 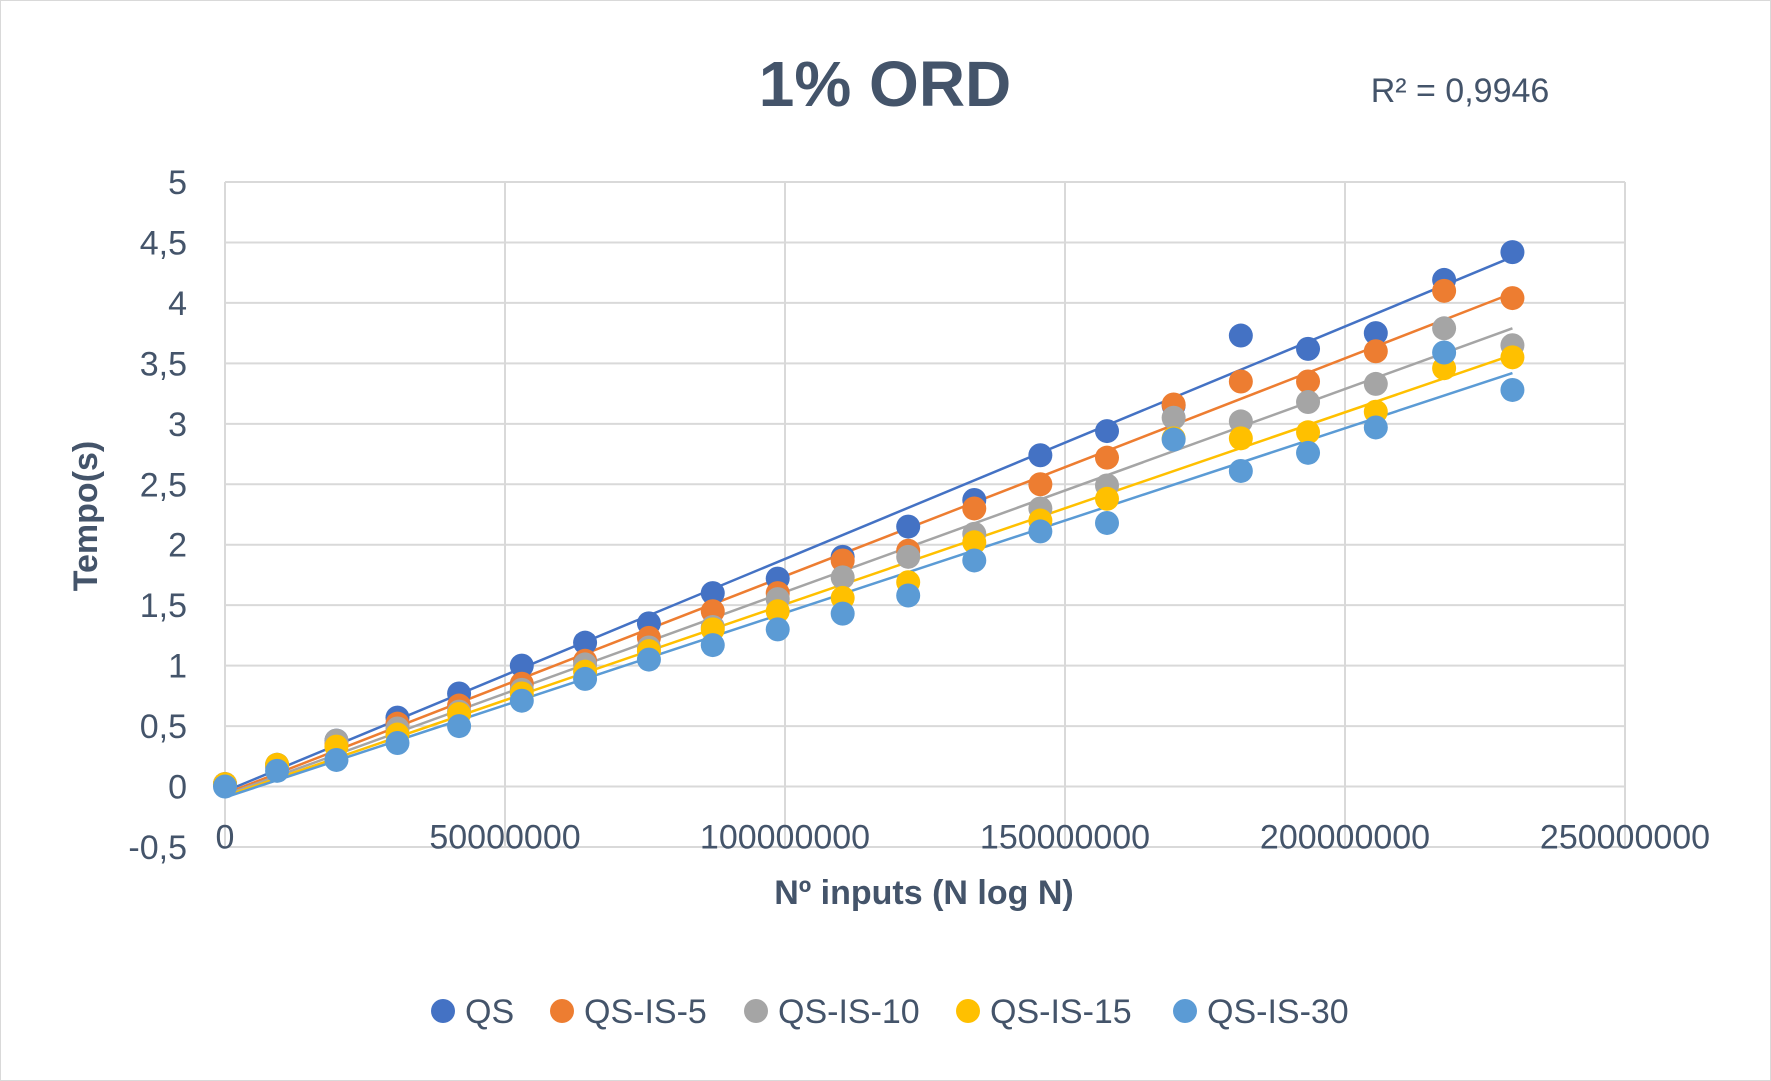 What do you see at coordinates (163, 727) in the screenshot?
I see `y-tick-label: 0,5` at bounding box center [163, 727].